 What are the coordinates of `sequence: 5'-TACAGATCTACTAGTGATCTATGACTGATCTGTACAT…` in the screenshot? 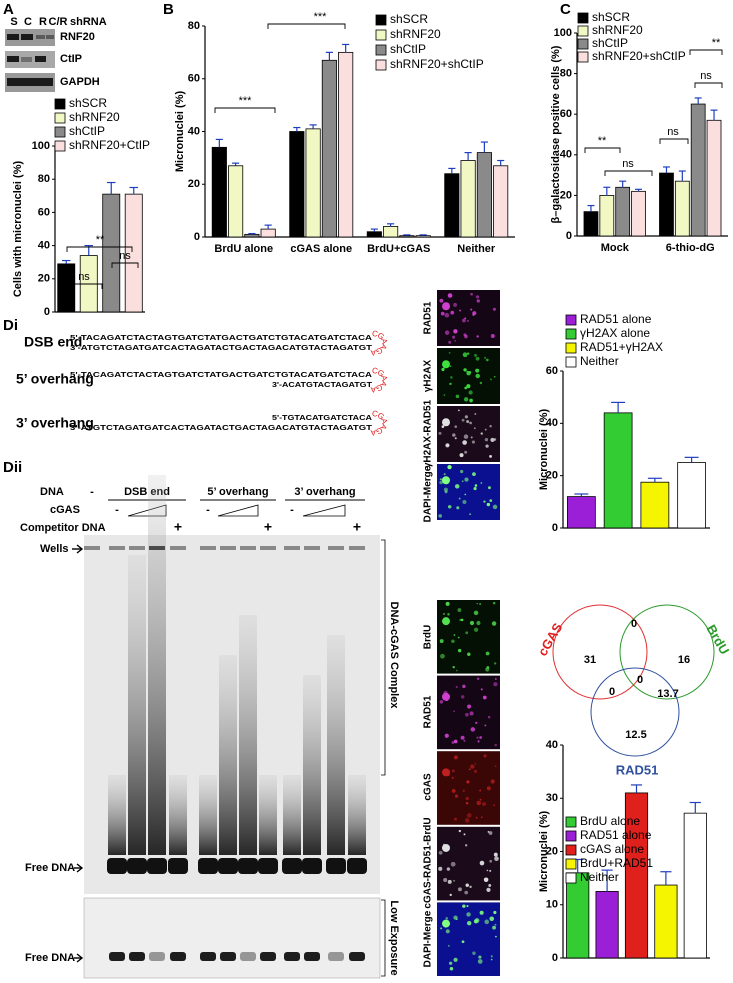 It's located at (221, 338).